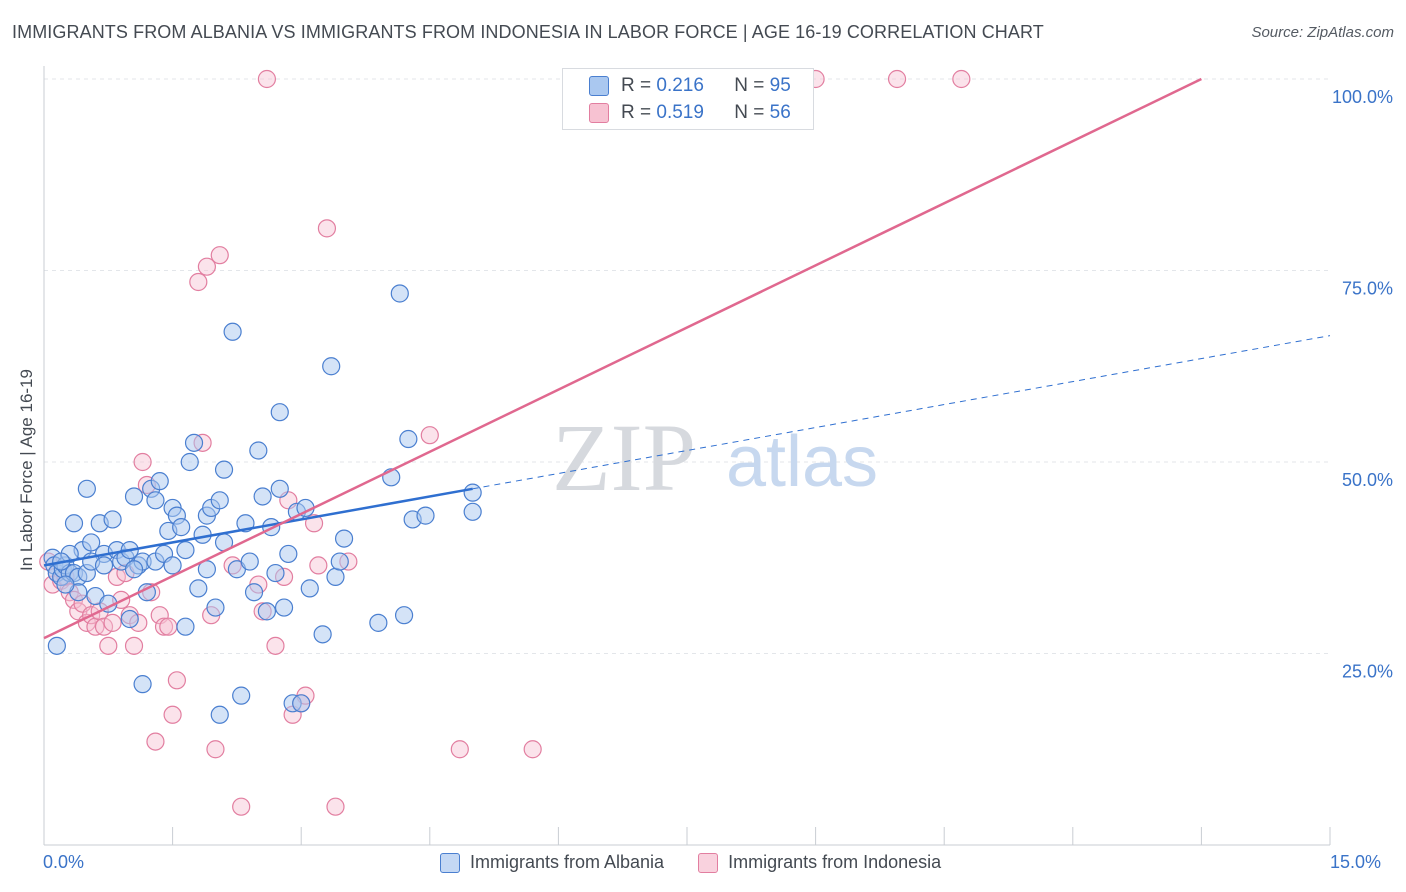 This screenshot has width=1406, height=892. I want to click on legend-row-albania: R = 0.216 N = 95, so click(690, 86).